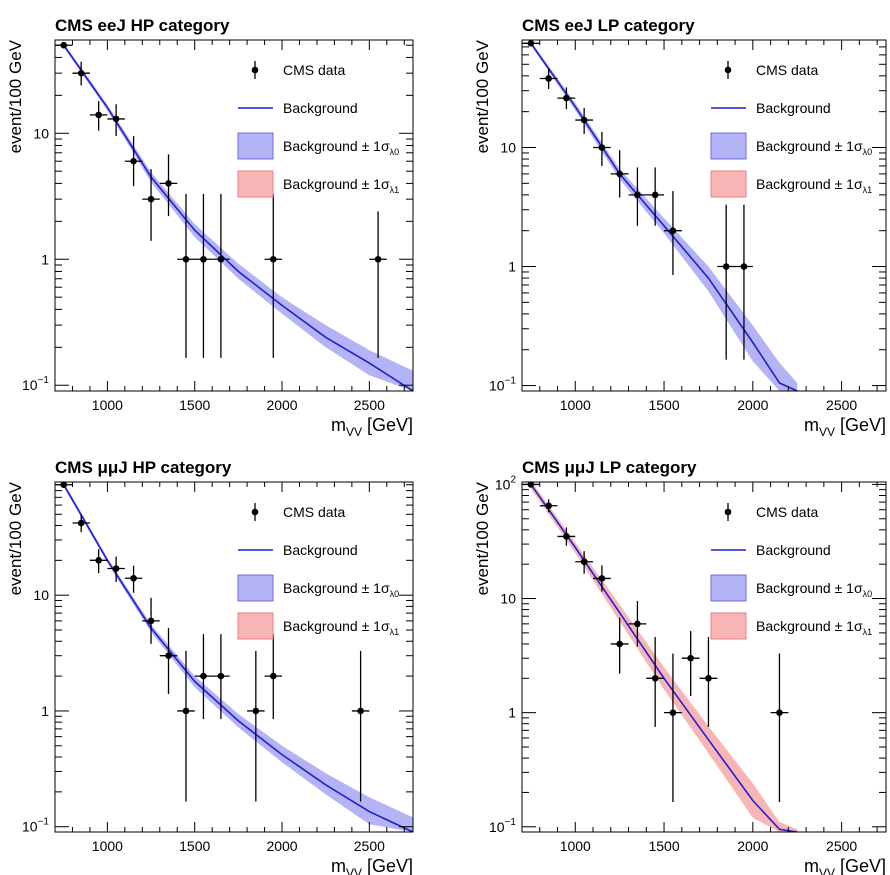 The height and width of the screenshot is (875, 890). Describe the element at coordinates (281, 405) in the screenshot. I see `x-tick-label: 2000` at that location.